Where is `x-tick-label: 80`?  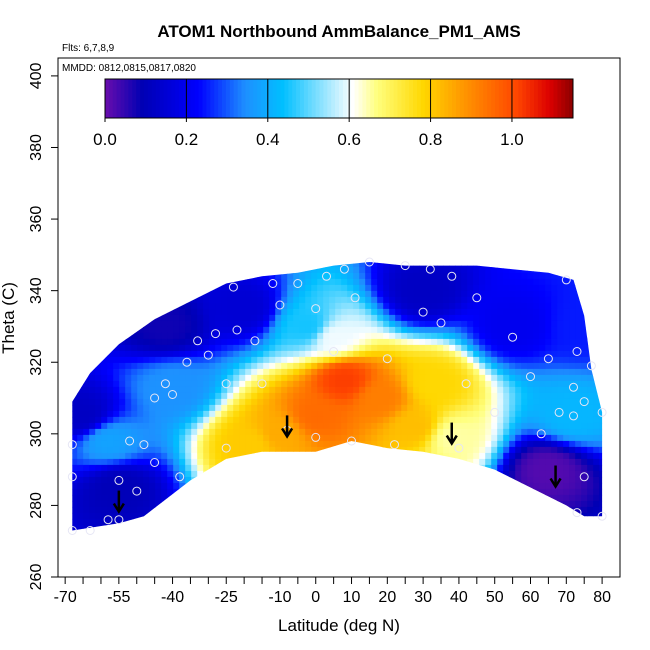 x-tick-label: 80 is located at coordinates (602, 597).